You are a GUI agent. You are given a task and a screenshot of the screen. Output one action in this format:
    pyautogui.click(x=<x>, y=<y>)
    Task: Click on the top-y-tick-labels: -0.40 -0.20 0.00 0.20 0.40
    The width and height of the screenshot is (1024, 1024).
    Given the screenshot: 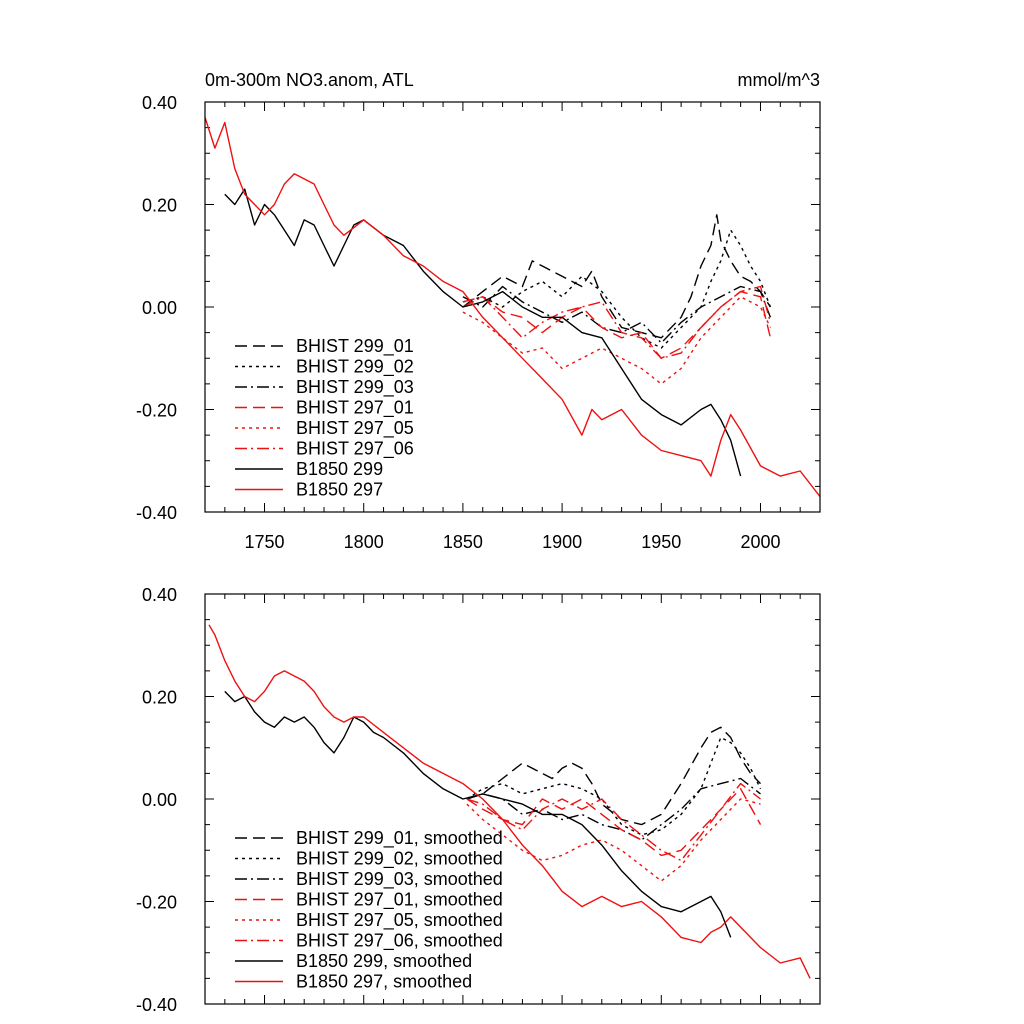 What is the action you would take?
    pyautogui.click(x=156, y=308)
    